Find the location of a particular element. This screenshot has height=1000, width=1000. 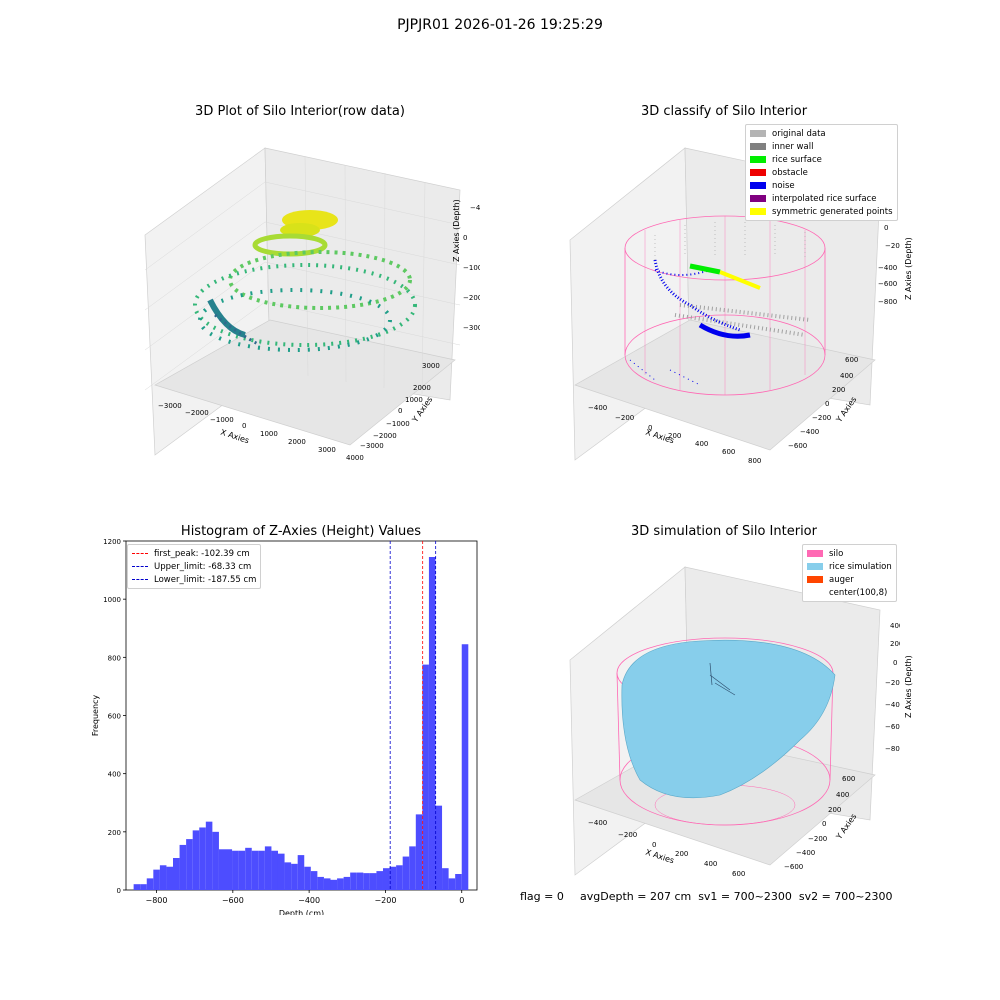

legend-label: noise is located at coordinates (783, 185).